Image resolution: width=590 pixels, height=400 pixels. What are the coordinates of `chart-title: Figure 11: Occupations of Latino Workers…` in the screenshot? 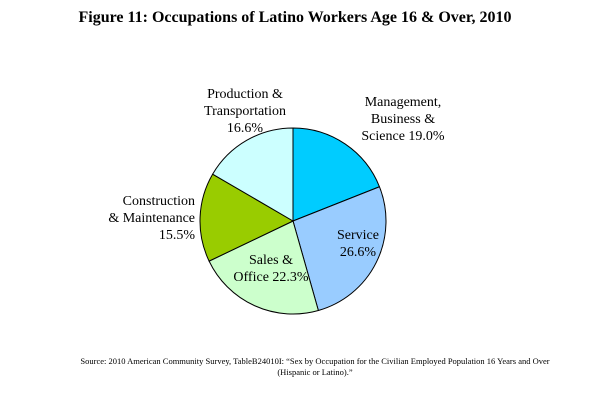 It's located at (295, 17).